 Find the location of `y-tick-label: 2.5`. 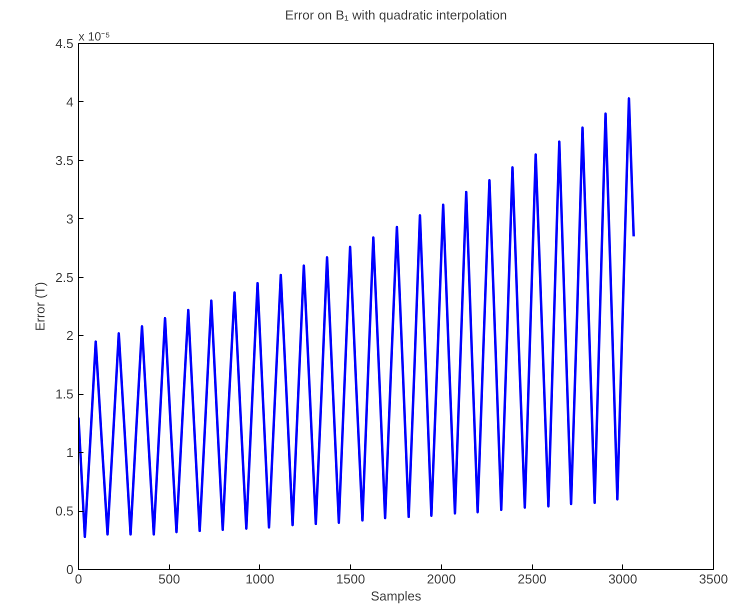

y-tick-label: 2.5 is located at coordinates (64, 277).